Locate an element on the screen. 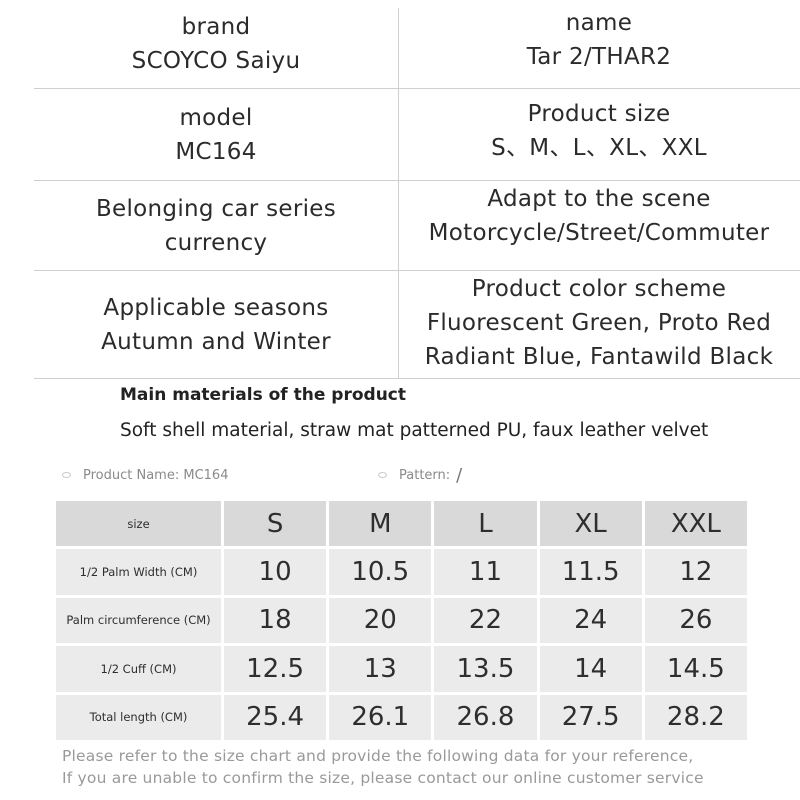 This screenshot has height=800, width=800. table-cell: 27.5 is located at coordinates (590, 717).